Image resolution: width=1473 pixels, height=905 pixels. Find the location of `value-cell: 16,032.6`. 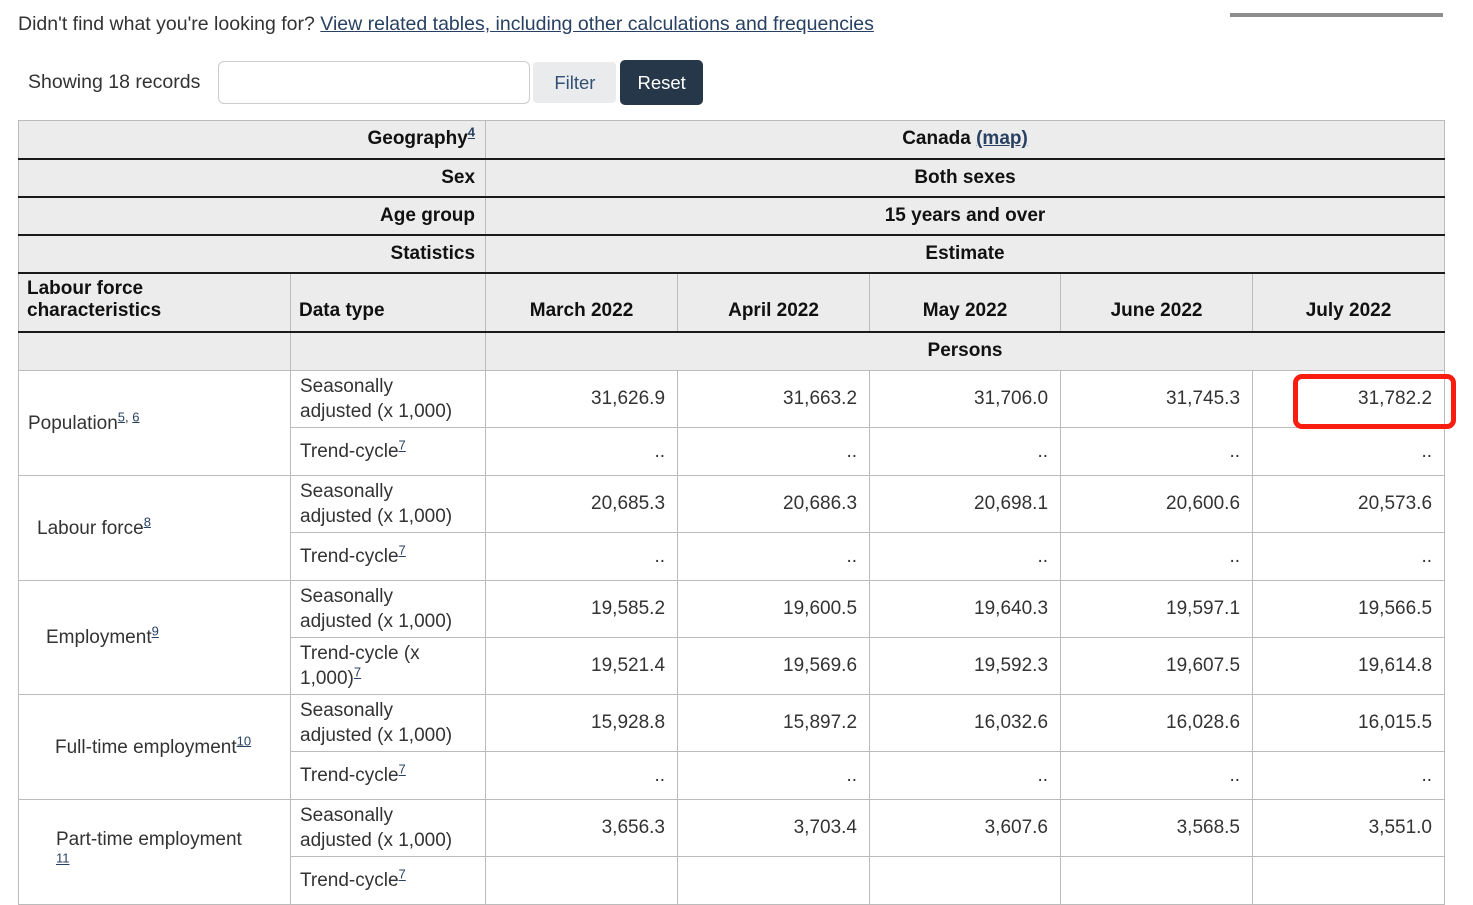

value-cell: 16,032.6 is located at coordinates (965, 723).